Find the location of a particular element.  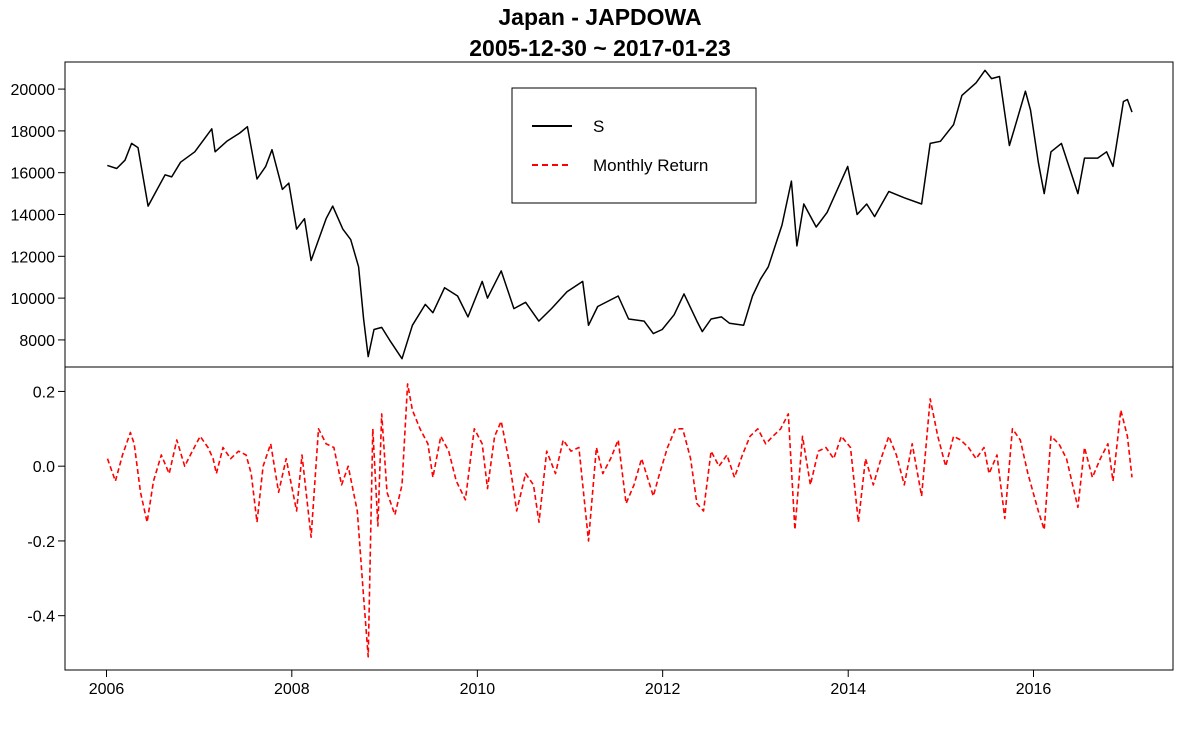

legend: S Monthly Return is located at coordinates (634, 145).